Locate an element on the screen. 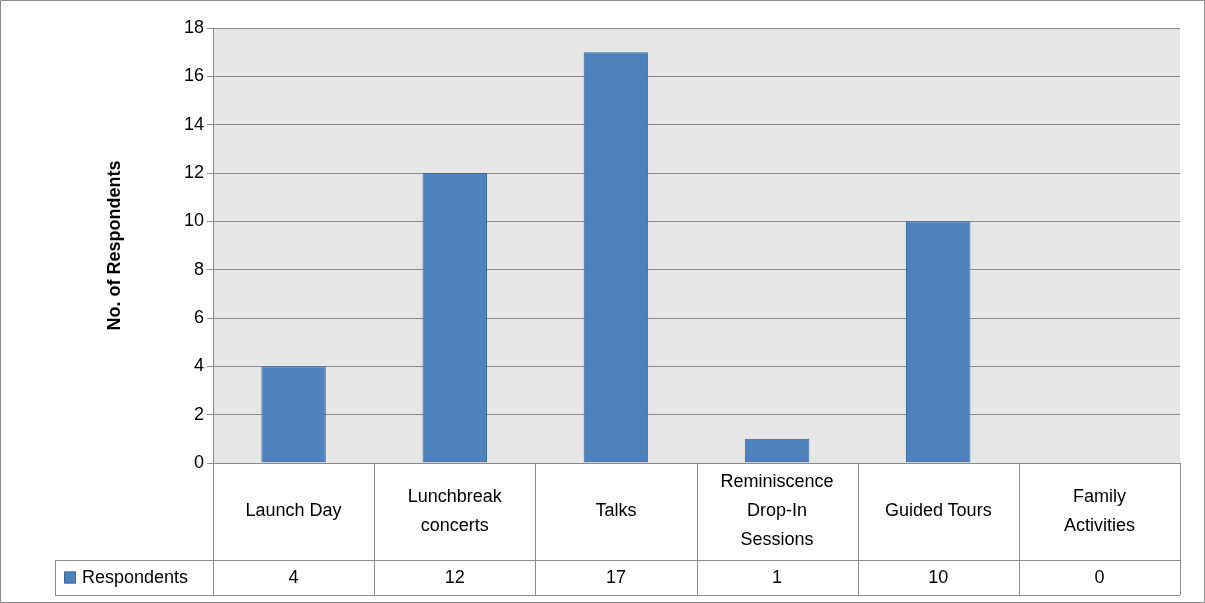  y-tick-label: 8 is located at coordinates (198, 268).